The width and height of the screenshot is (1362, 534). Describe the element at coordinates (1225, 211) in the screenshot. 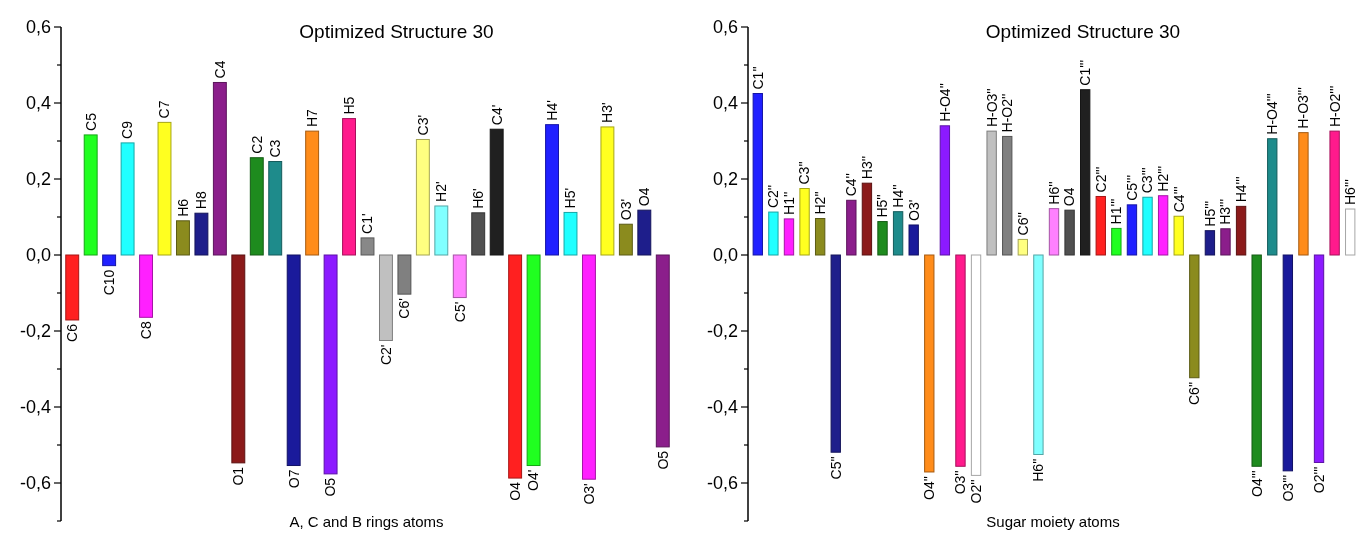

I see `x-tick-label: H3'''` at that location.